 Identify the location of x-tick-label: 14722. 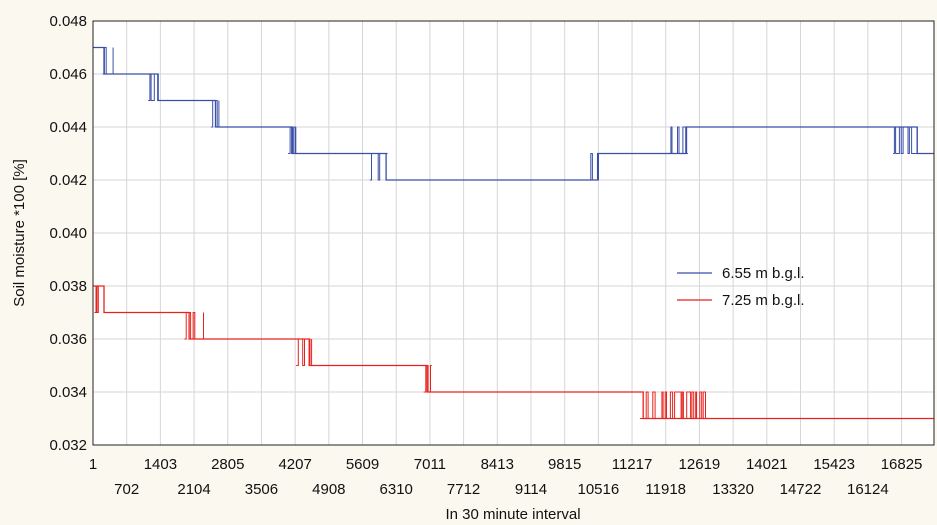
(801, 489).